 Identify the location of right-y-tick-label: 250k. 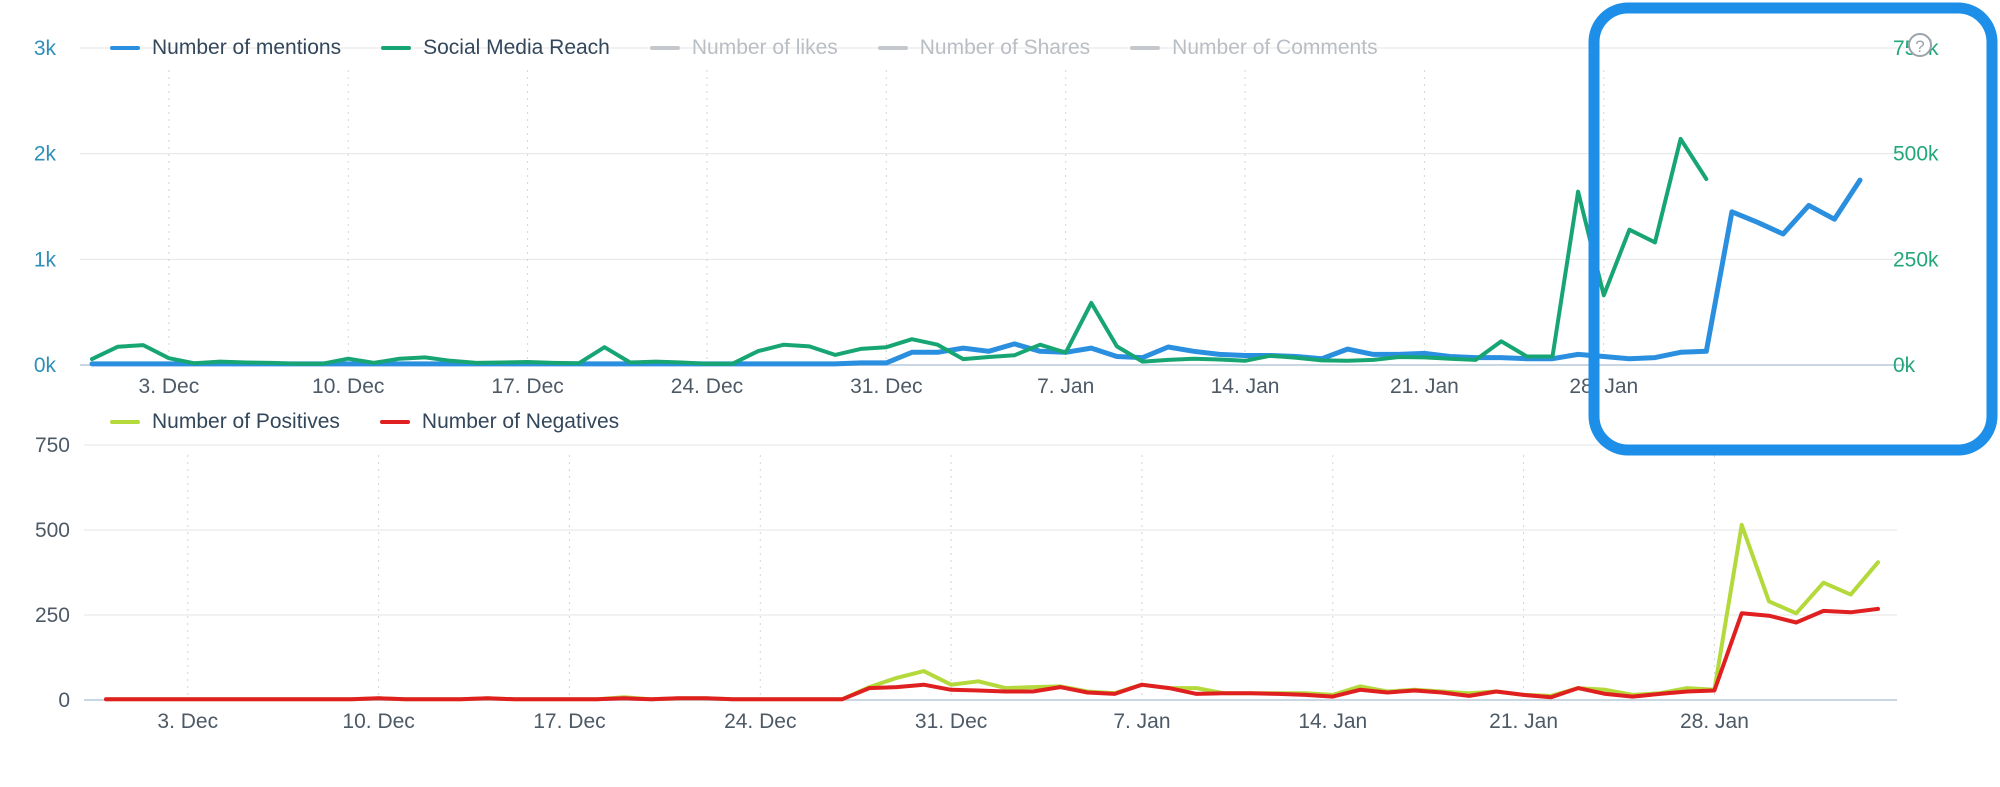
(1916, 259).